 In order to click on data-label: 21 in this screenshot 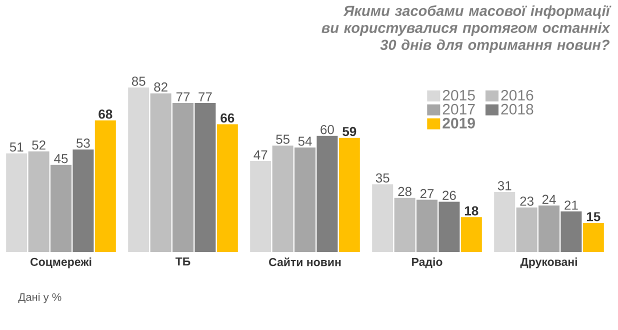, I will do `click(571, 205)`.